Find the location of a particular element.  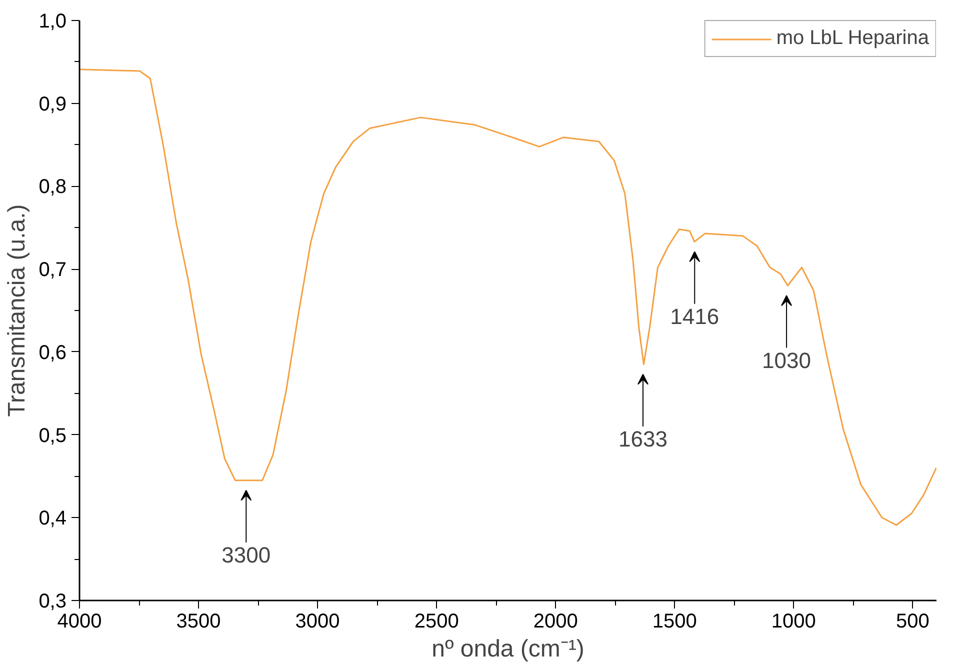

x-tick-label: 3000 is located at coordinates (317, 621).